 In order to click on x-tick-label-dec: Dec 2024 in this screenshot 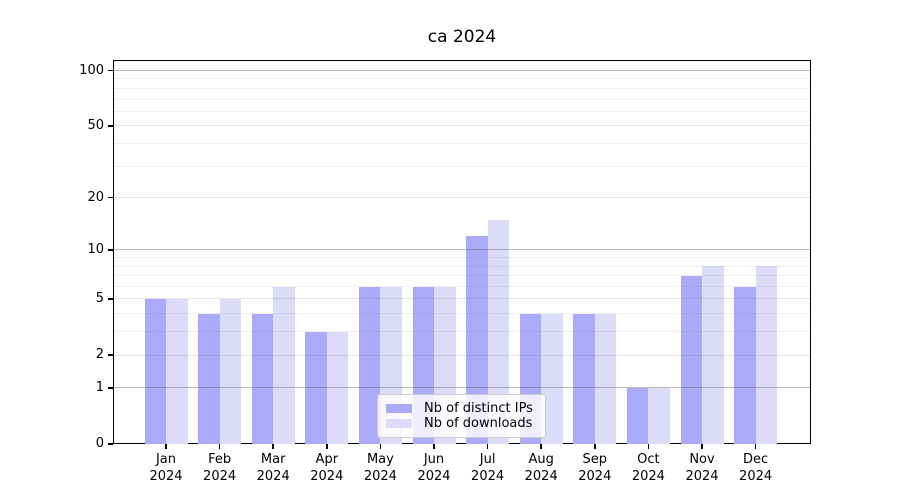, I will do `click(756, 468)`.